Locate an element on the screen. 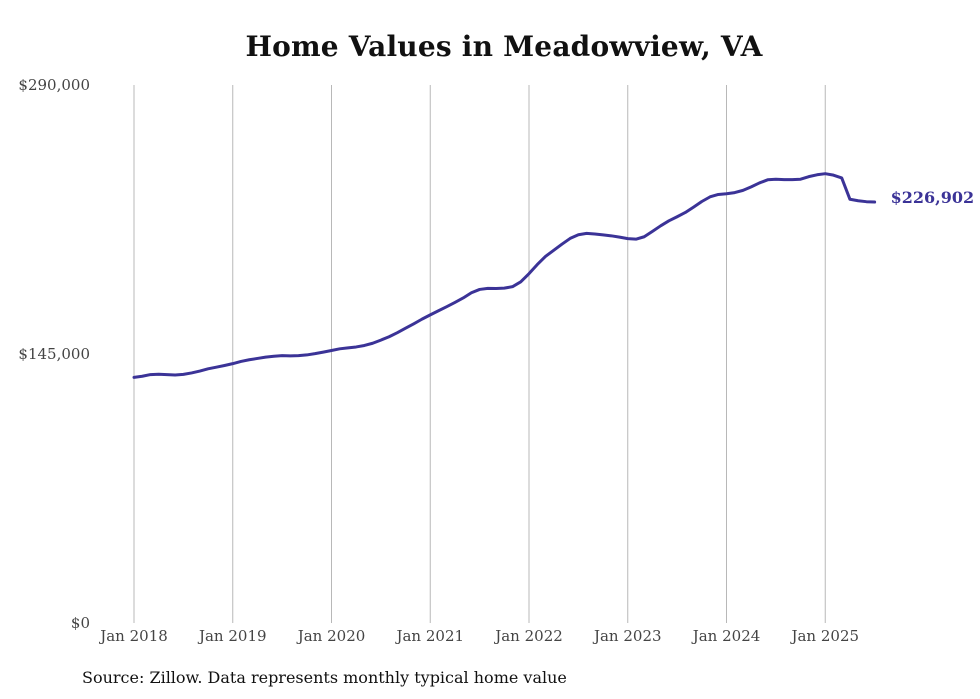 The width and height of the screenshot is (980, 699). label-layer: $226,902 is located at coordinates (933, 197).